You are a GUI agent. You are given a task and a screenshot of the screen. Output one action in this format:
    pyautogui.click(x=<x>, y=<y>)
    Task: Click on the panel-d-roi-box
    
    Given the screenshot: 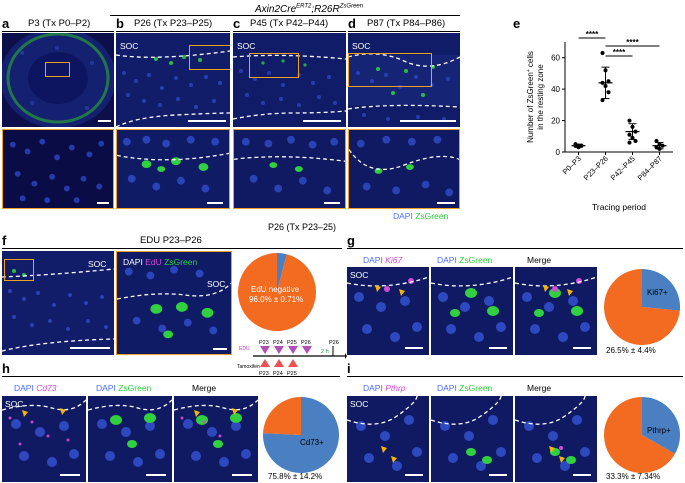 What is the action you would take?
    pyautogui.click(x=390, y=70)
    